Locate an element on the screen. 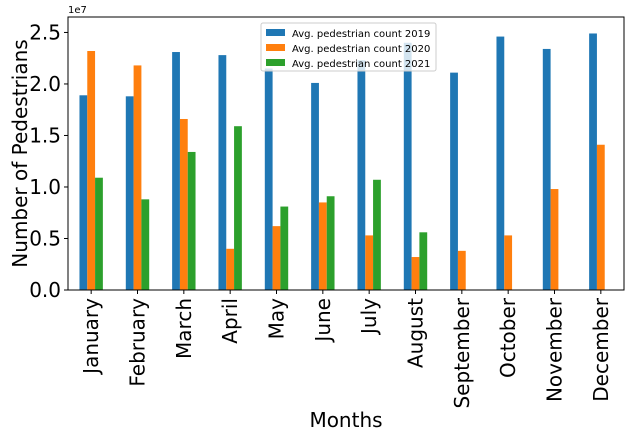 Image resolution: width=634 pixels, height=438 pixels. bar-1-may is located at coordinates (268, 179).